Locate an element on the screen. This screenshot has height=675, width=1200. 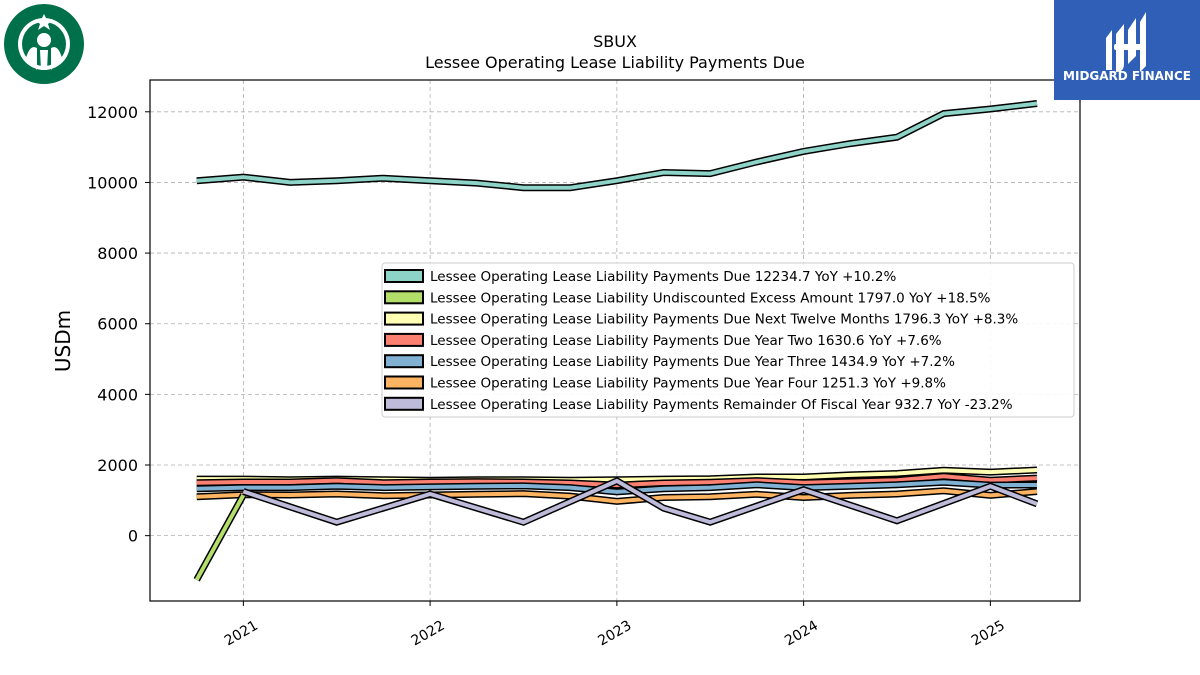
midgard-finance-logo-mark: MIDGARD FINANCE is located at coordinates (1127, 50).